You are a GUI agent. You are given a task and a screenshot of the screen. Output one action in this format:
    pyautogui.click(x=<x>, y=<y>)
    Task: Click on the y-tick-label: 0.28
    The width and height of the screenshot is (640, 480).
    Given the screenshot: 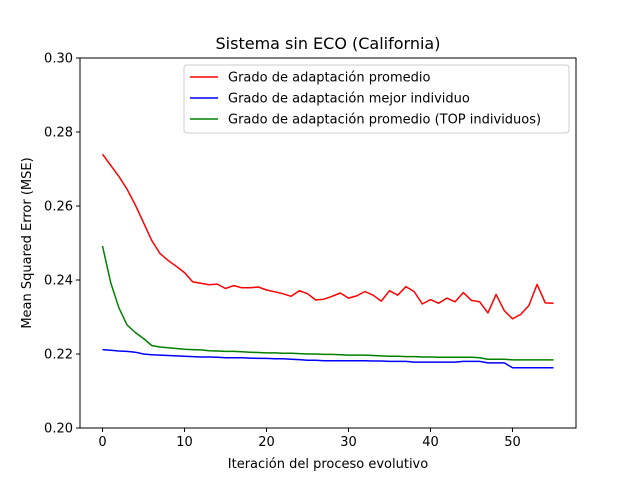 What is the action you would take?
    pyautogui.click(x=58, y=133)
    